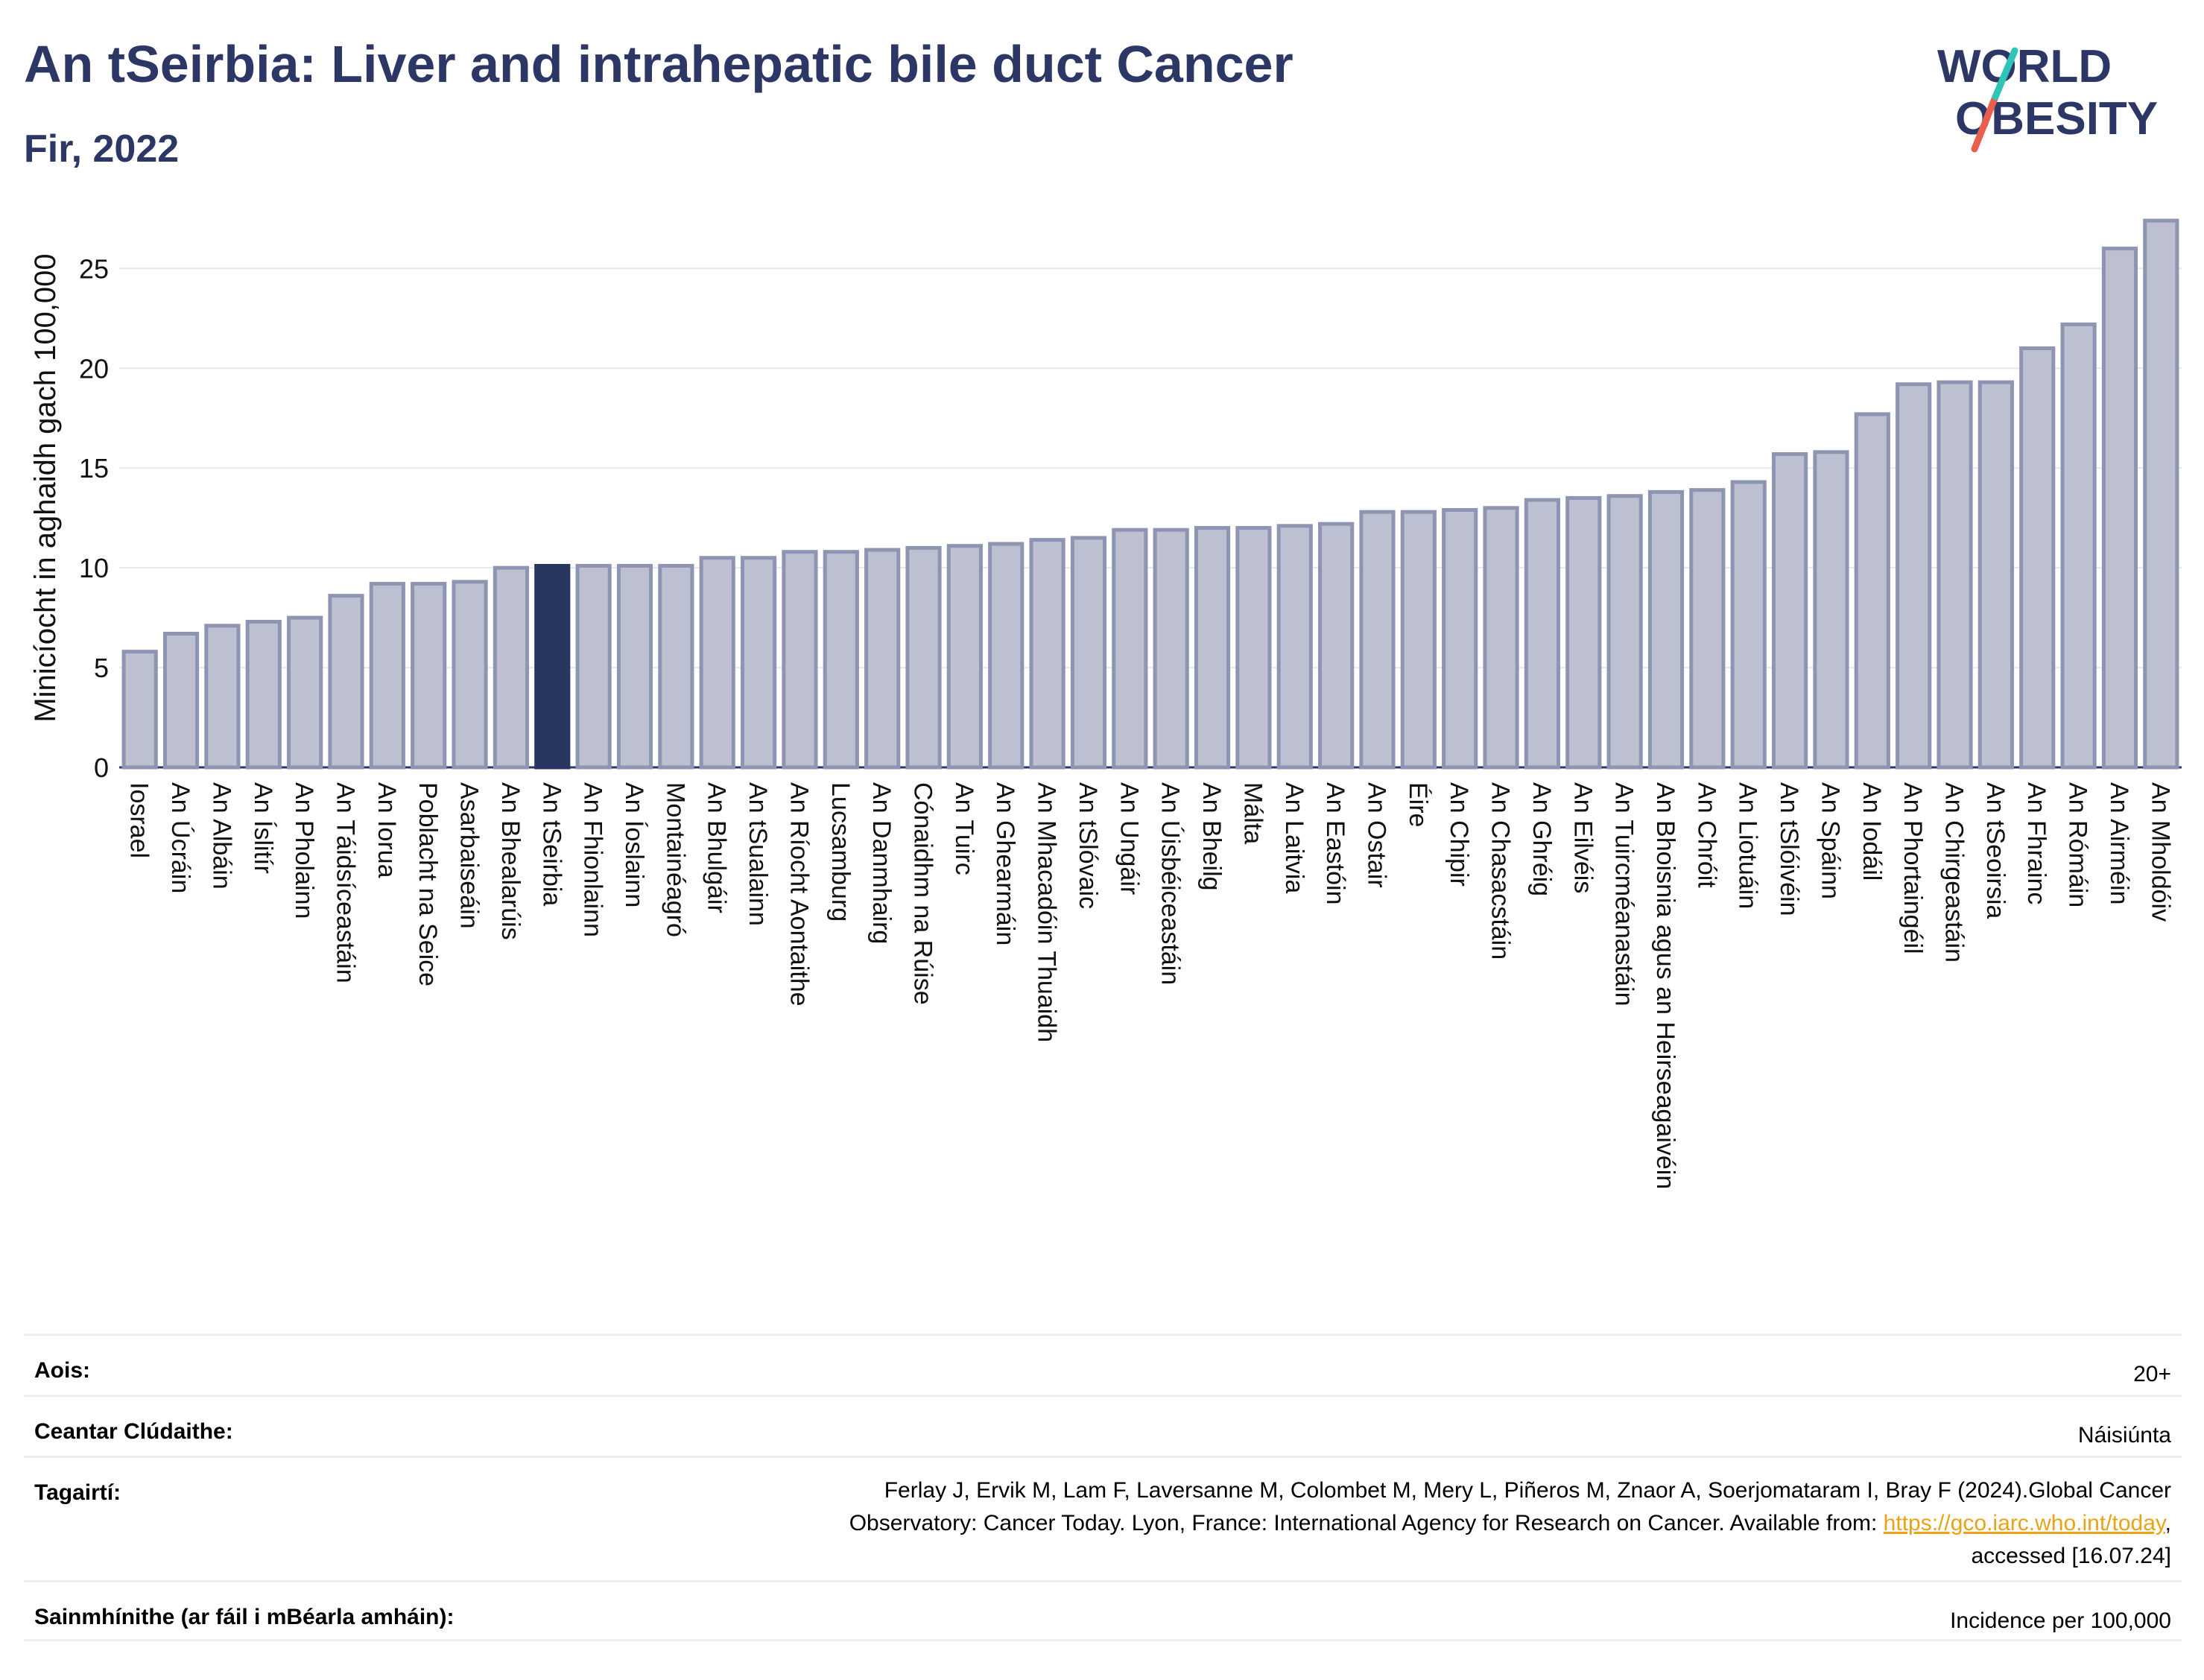 The image size is (2204, 1680). Describe the element at coordinates (1830, 840) in the screenshot. I see `x-tick-label: An Spáinn` at that location.